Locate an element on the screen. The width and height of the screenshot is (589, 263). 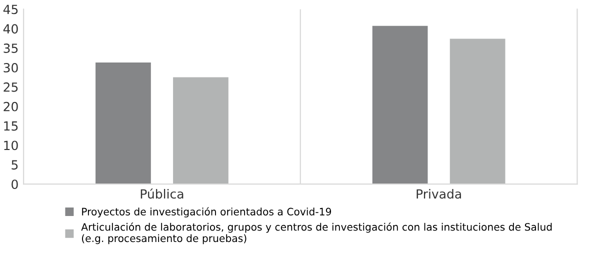
legend-label: Proyectos de investigación orientados a Covid-19 is located at coordinates (207, 212).